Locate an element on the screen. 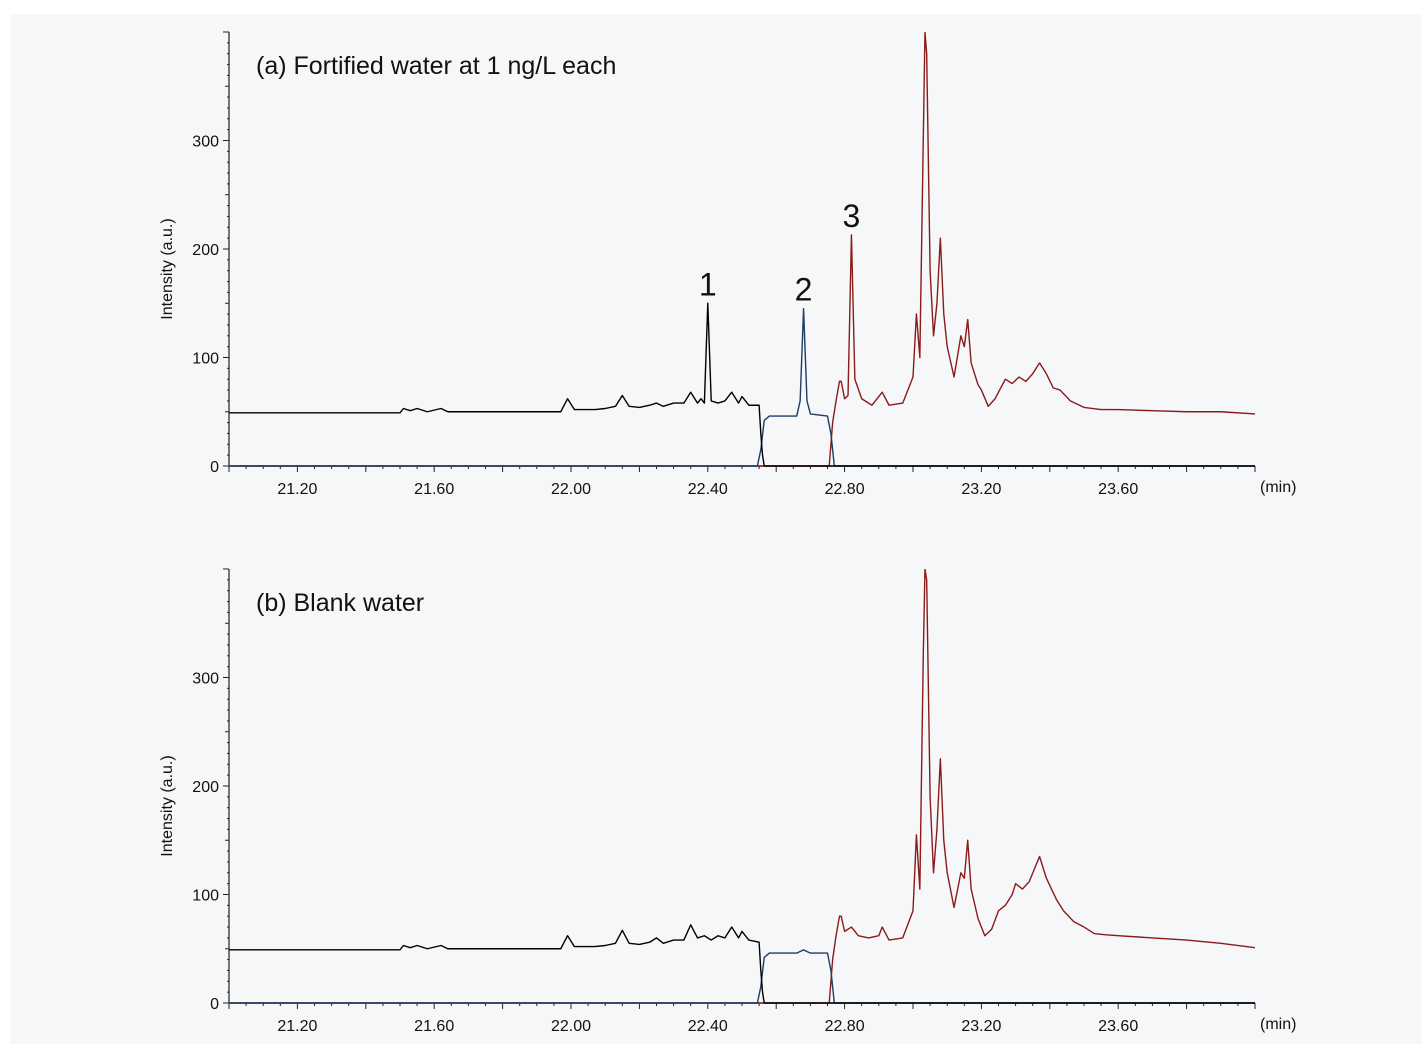  peak-label: 2 is located at coordinates (804, 290).